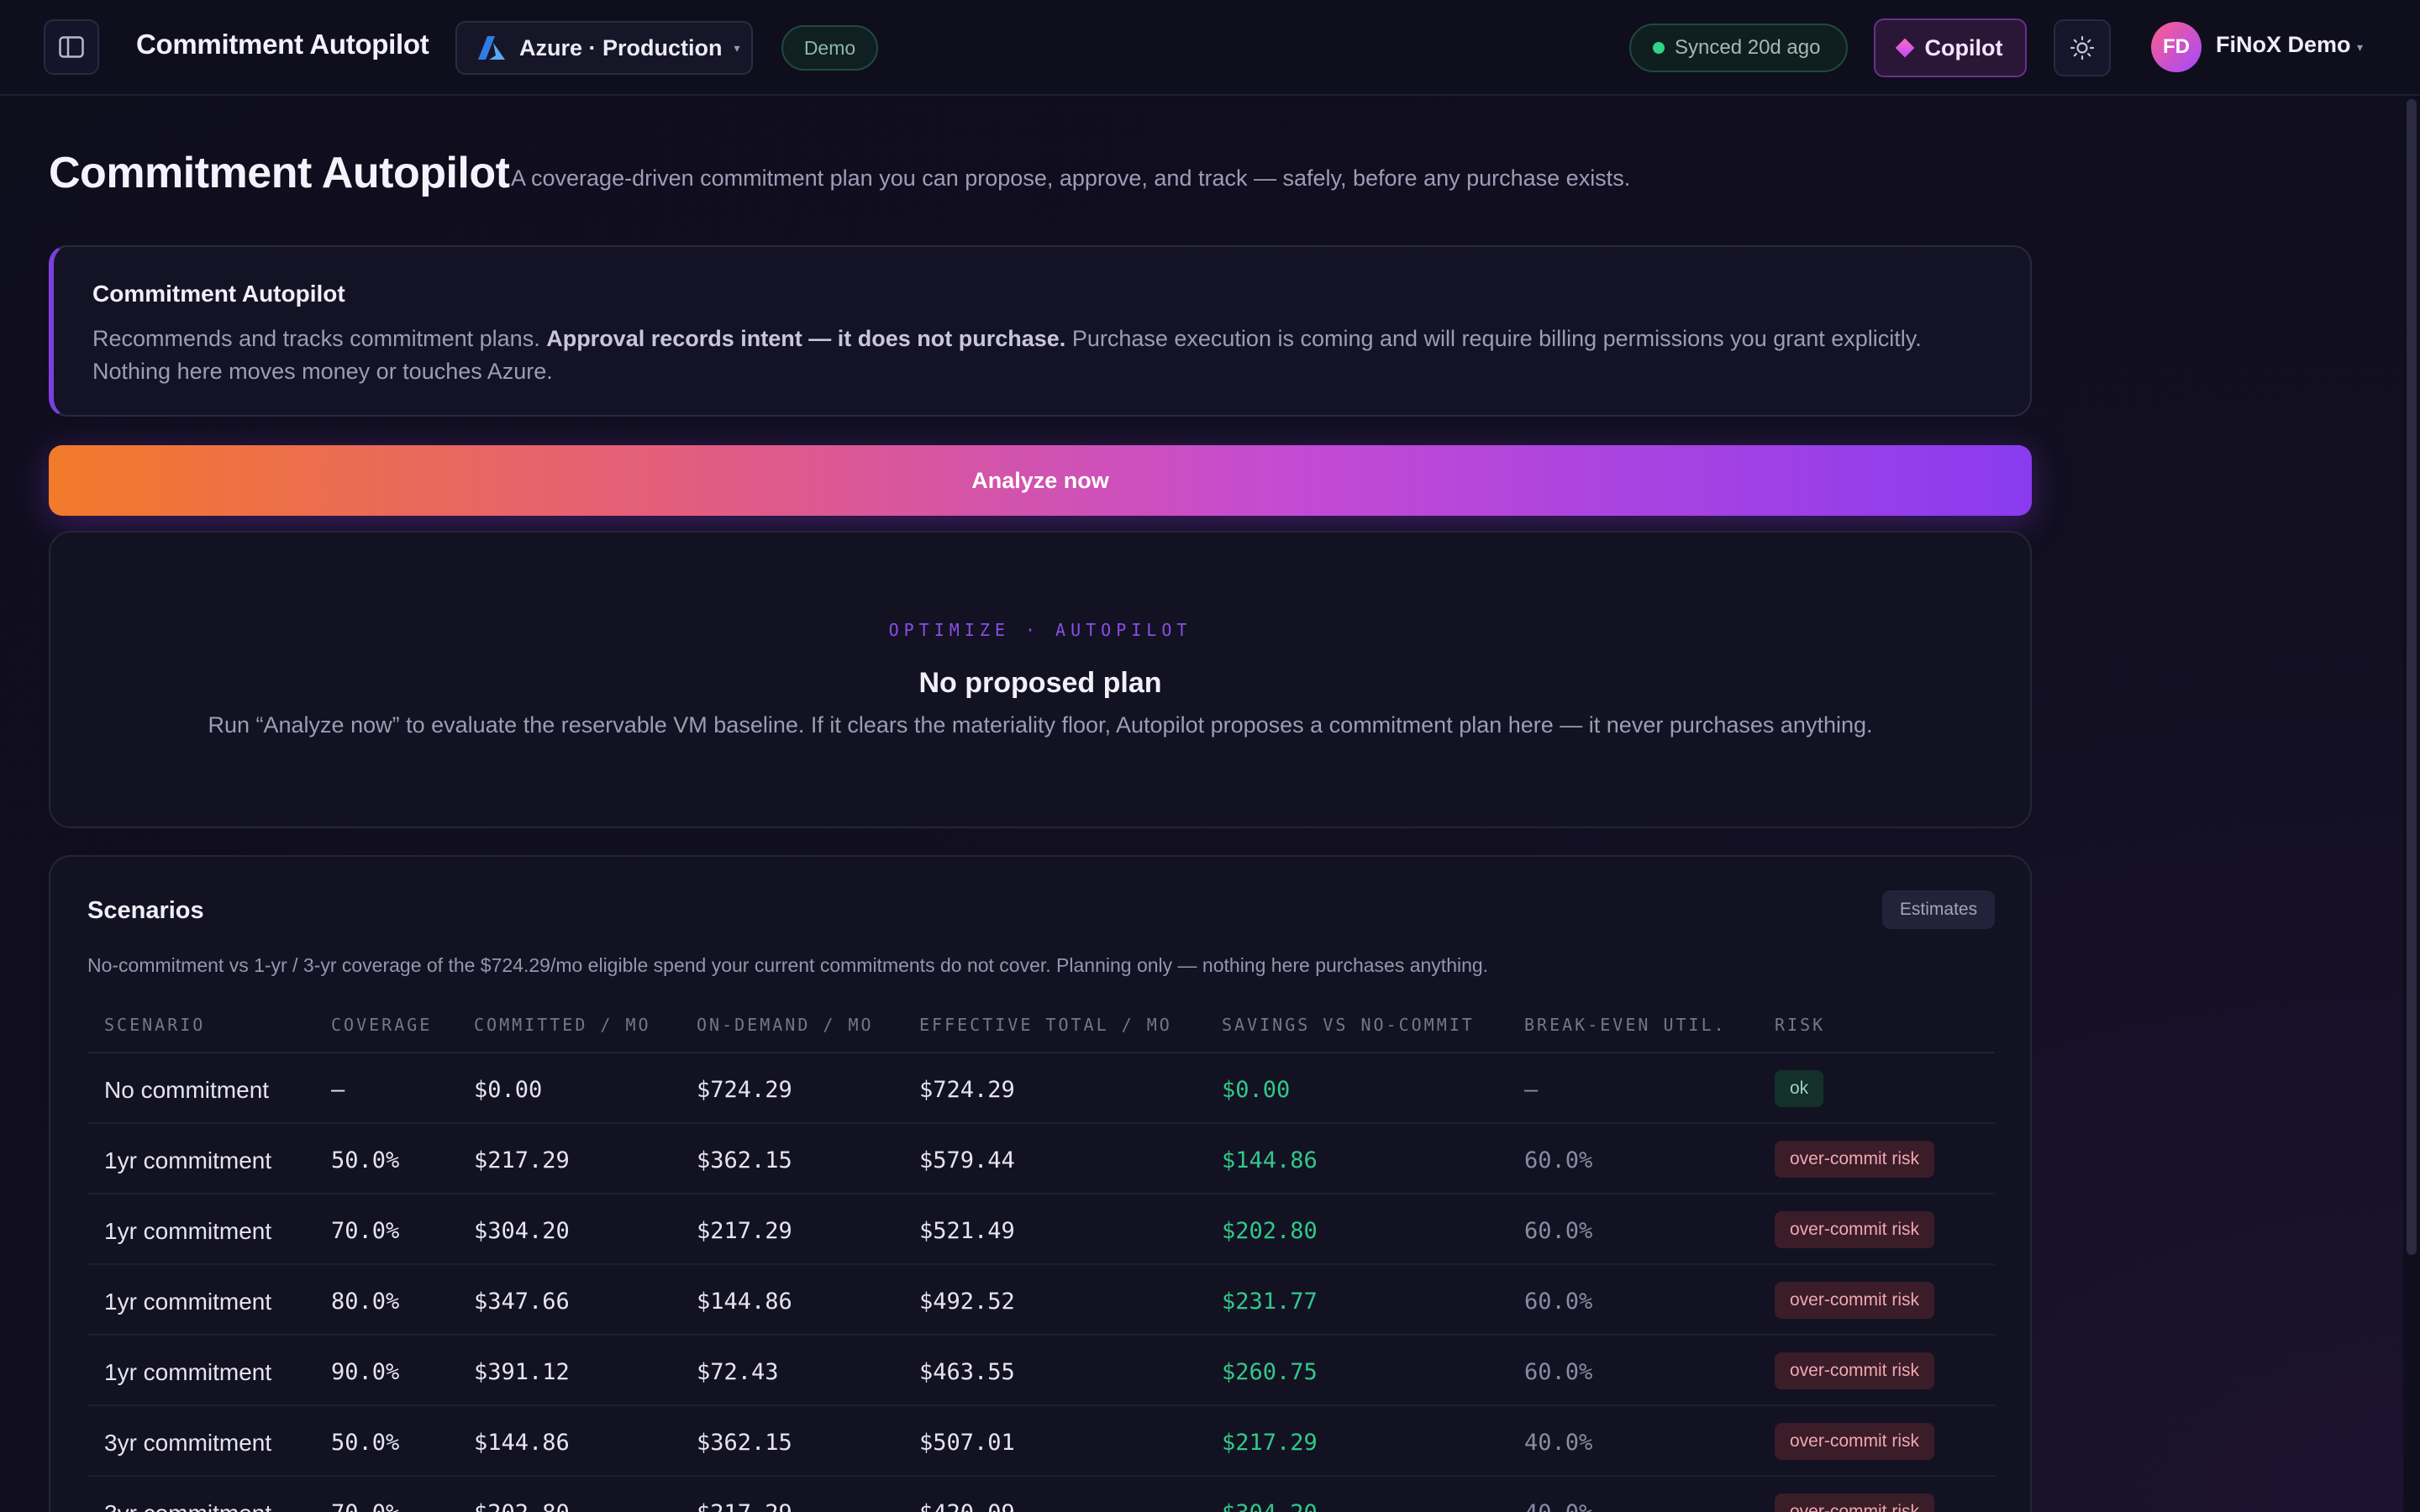 This screenshot has height=1512, width=2420. Describe the element at coordinates (1625, 1025) in the screenshot. I see `column-header-break-even: BREAK-EVEN UTIL.` at that location.